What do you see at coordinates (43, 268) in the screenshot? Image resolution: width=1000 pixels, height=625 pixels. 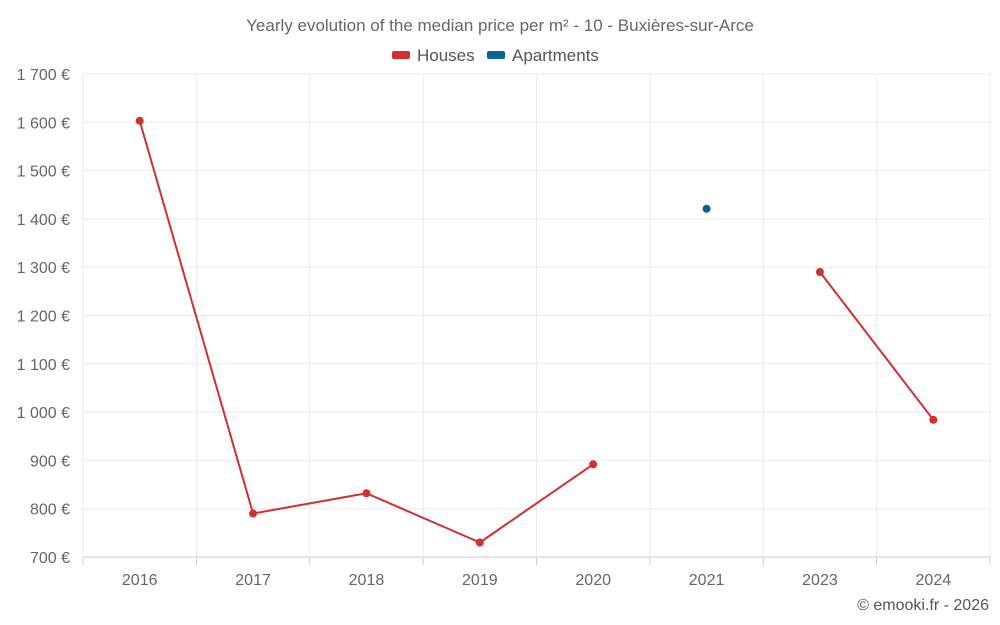 I see `y-tick-label: 1 300 €` at bounding box center [43, 268].